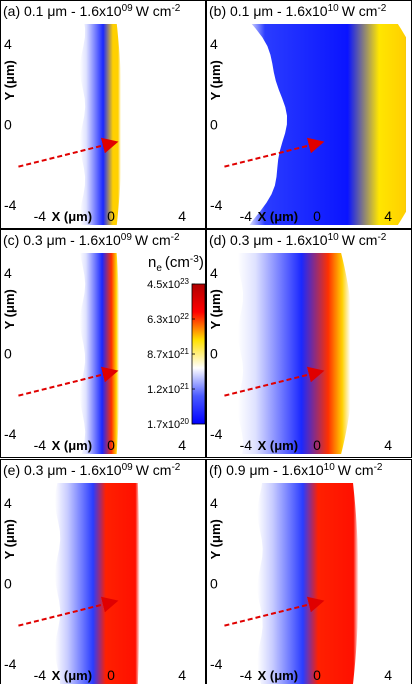  I want to click on colorbar-title: ne (cm-3), so click(176, 264).